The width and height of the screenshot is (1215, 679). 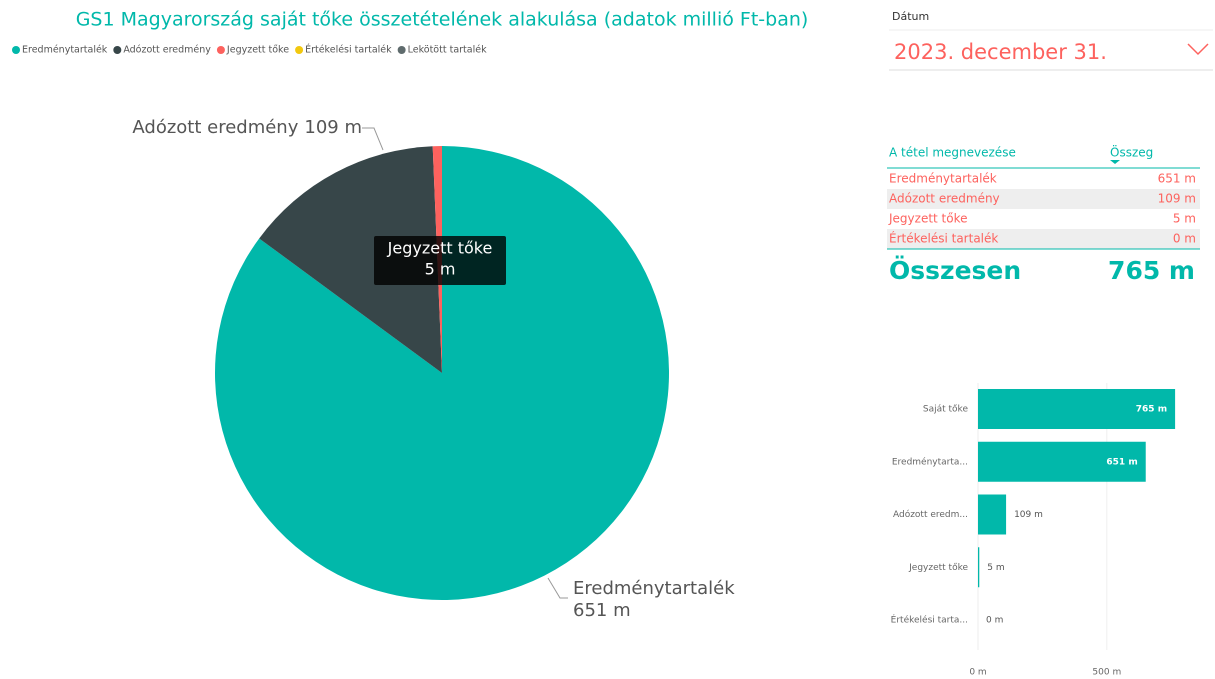 What do you see at coordinates (943, 238) in the screenshot?
I see `cell: Értékelési tartalék` at bounding box center [943, 238].